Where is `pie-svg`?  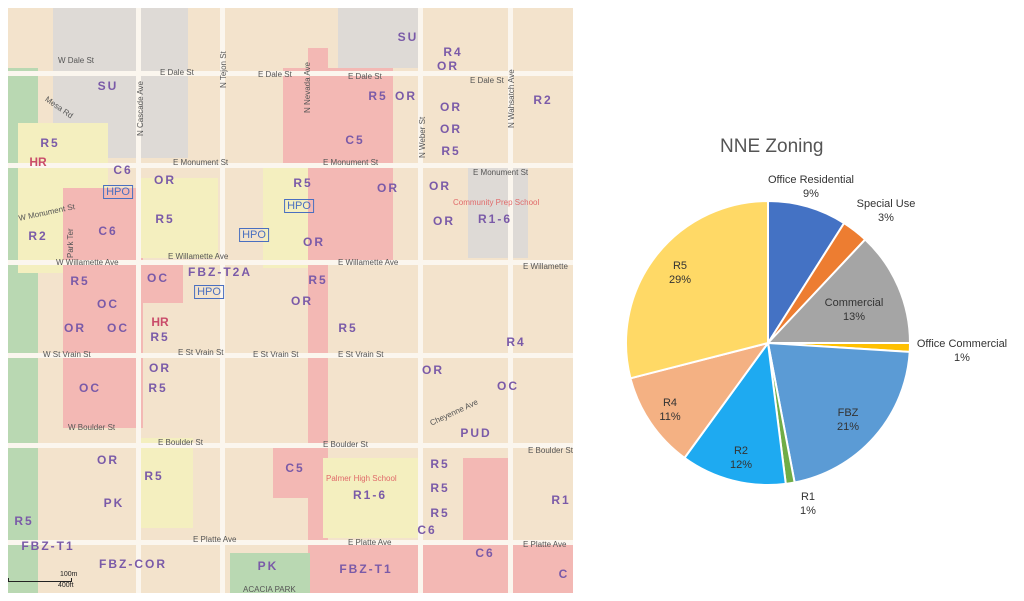
pie-svg is located at coordinates (768, 342).